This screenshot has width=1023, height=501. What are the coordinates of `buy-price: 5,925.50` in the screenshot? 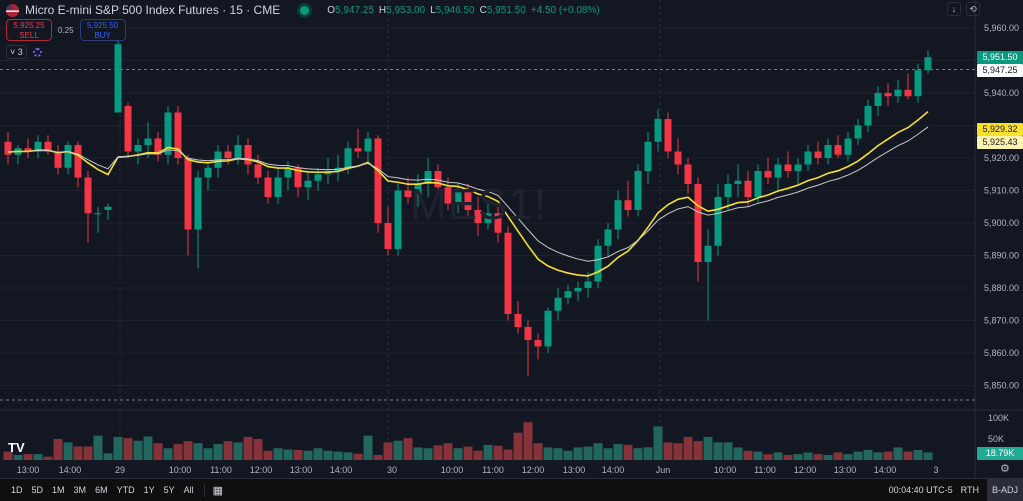 It's located at (103, 25).